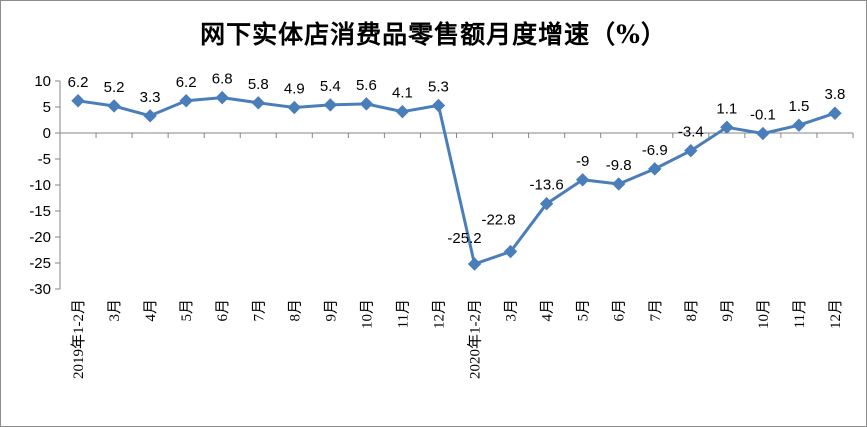 The height and width of the screenshot is (427, 867). What do you see at coordinates (40, 185) in the screenshot?
I see `y-tick-label: -10` at bounding box center [40, 185].